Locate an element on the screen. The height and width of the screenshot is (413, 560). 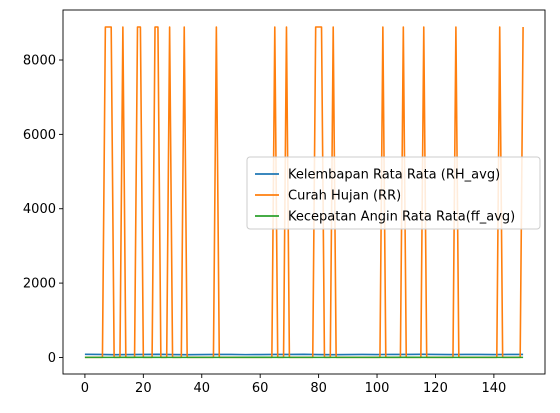
x-tick-label: 100 is located at coordinates (377, 388).